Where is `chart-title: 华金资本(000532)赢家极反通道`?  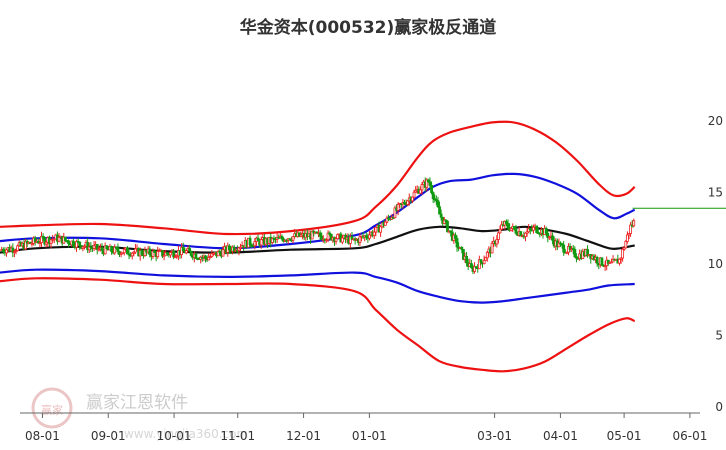 chart-title: 华金资本(000532)赢家极反通道 is located at coordinates (368, 27).